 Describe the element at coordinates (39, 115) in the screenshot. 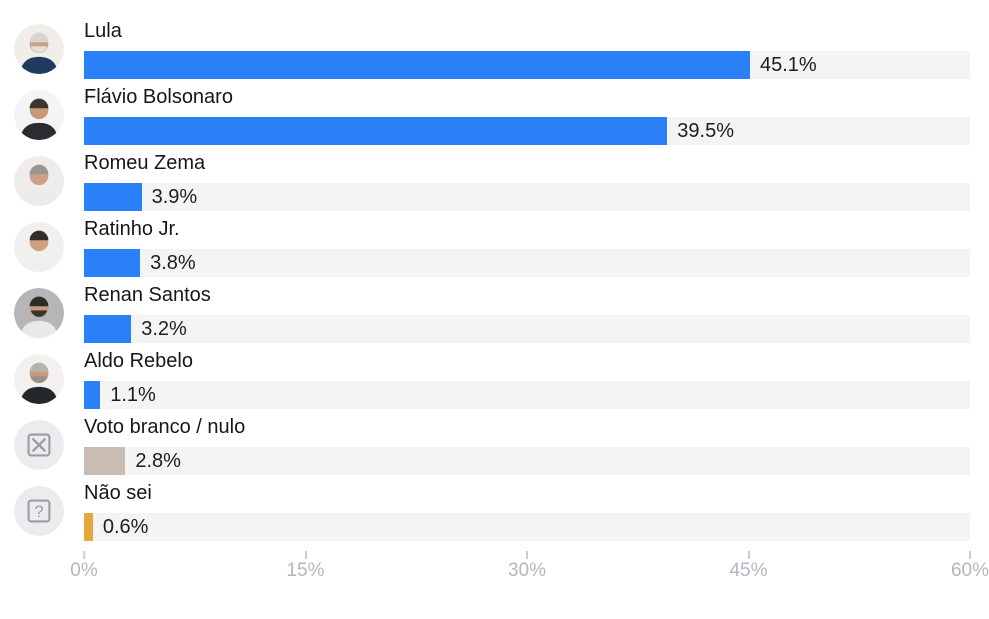

I see `flavio-bolsonaro-avatar` at that location.